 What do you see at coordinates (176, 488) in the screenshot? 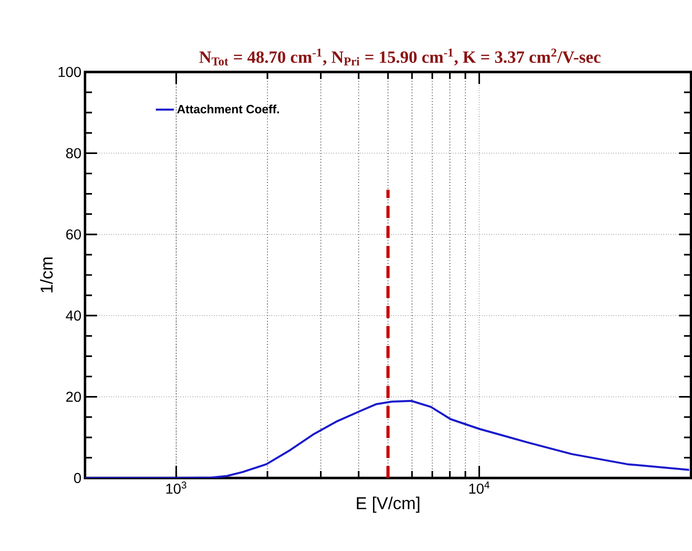
I see `x-tick-label: 10$^{3}$` at bounding box center [176, 488].